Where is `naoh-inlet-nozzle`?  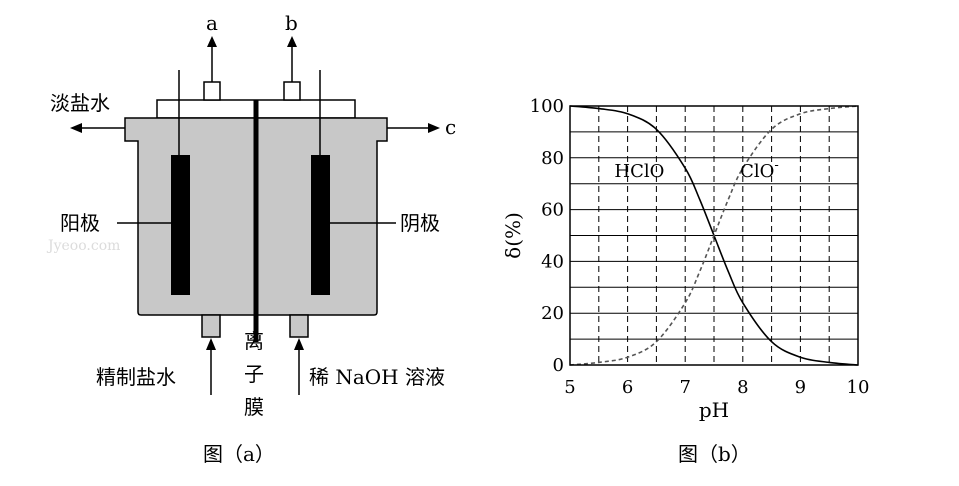 naoh-inlet-nozzle is located at coordinates (299, 326).